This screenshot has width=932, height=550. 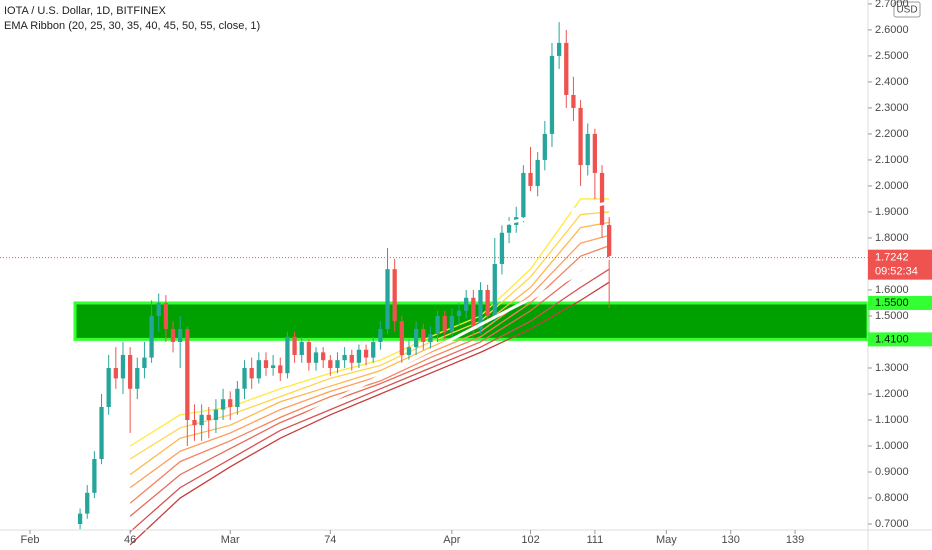 I want to click on chart-title: IOTA / U.S. Dollar, 1D, BITFINEX, so click(x=85, y=11).